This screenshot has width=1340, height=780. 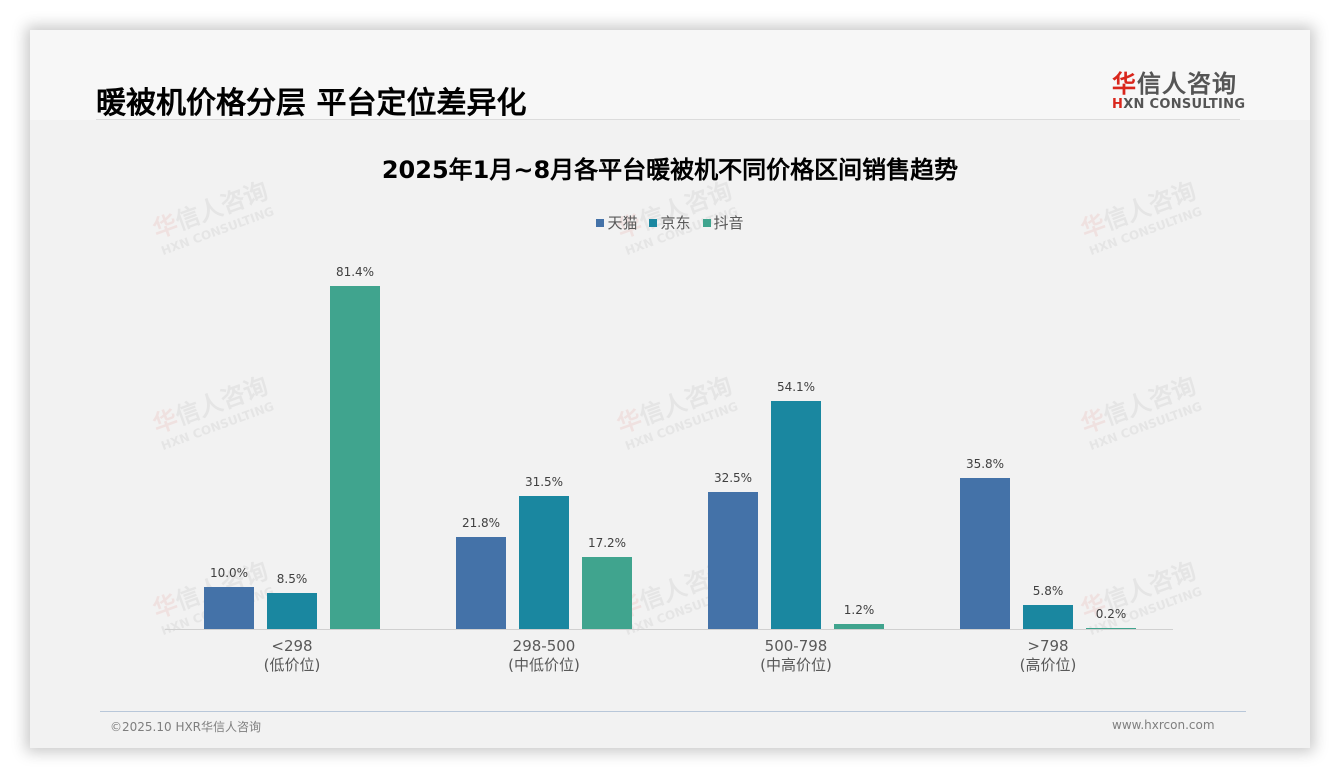 I want to click on legend-item: 京东, so click(x=670, y=222).